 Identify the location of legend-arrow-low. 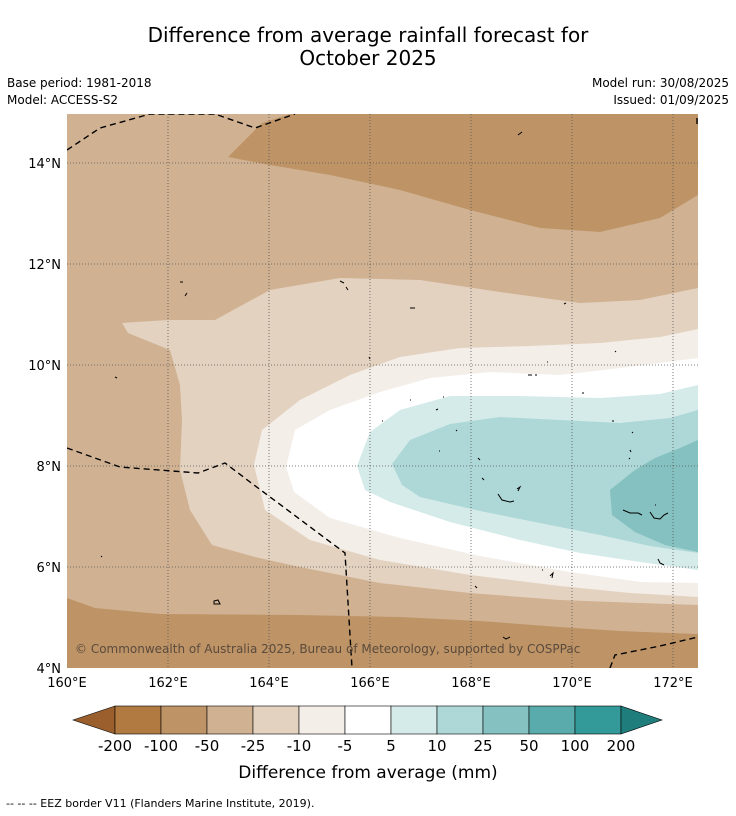
(94, 720).